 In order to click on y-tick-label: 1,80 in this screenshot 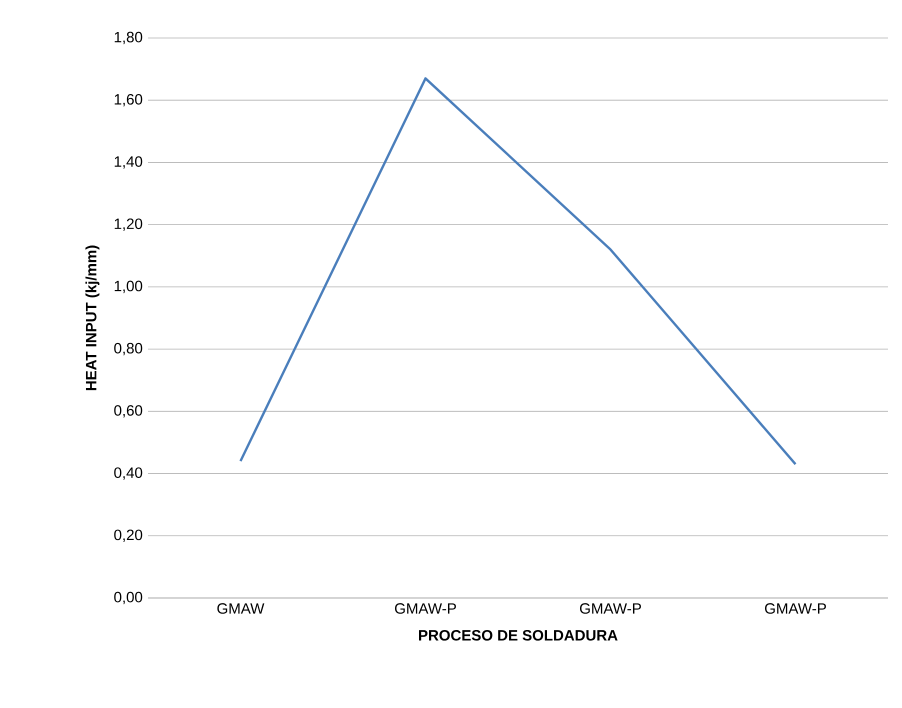, I will do `click(128, 38)`.